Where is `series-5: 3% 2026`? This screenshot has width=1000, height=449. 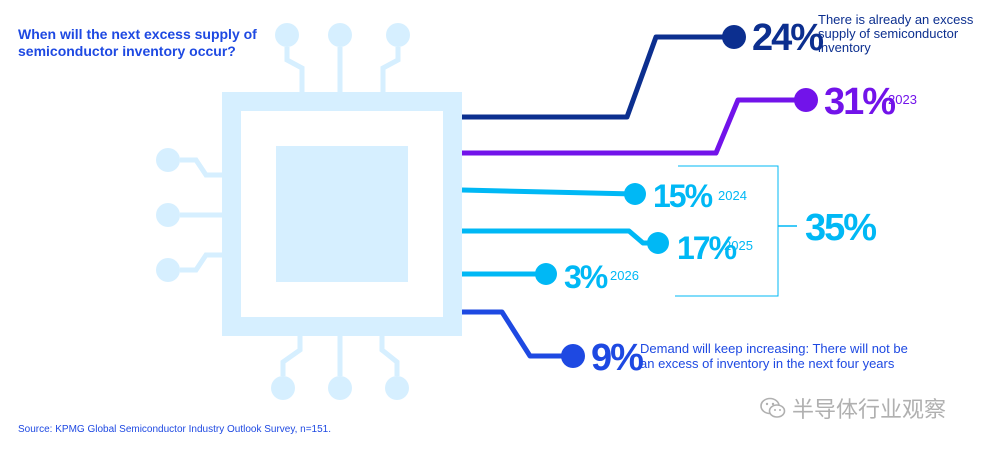
series-5: 3% 2026 is located at coordinates (550, 277).